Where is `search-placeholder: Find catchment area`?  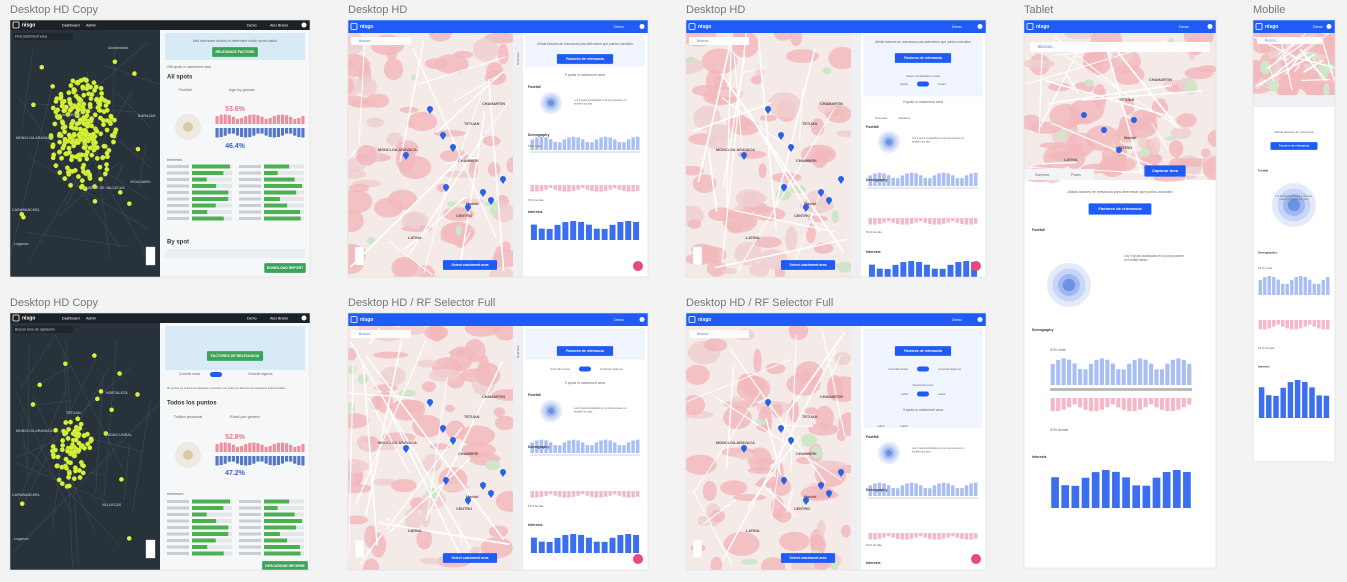 search-placeholder: Find catchment area is located at coordinates (31, 36).